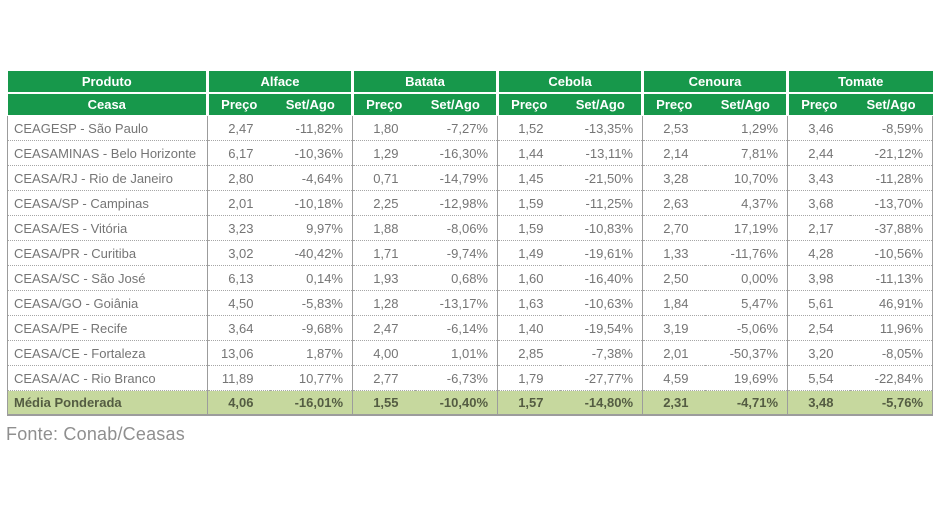  What do you see at coordinates (383, 403) in the screenshot?
I see `media-preco-cell: 1,55` at bounding box center [383, 403].